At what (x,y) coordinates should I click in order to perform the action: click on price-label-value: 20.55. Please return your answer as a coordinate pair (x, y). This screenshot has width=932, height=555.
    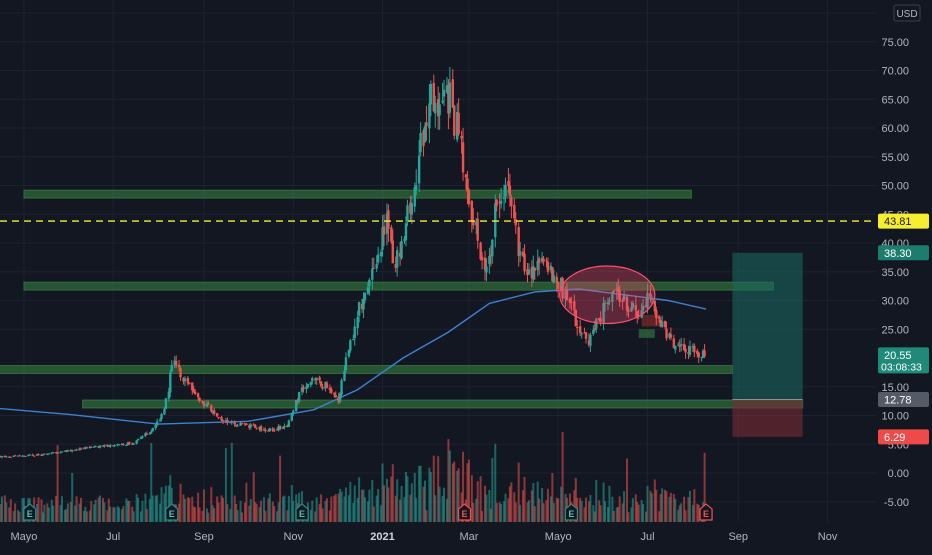
    Looking at the image, I should click on (898, 356).